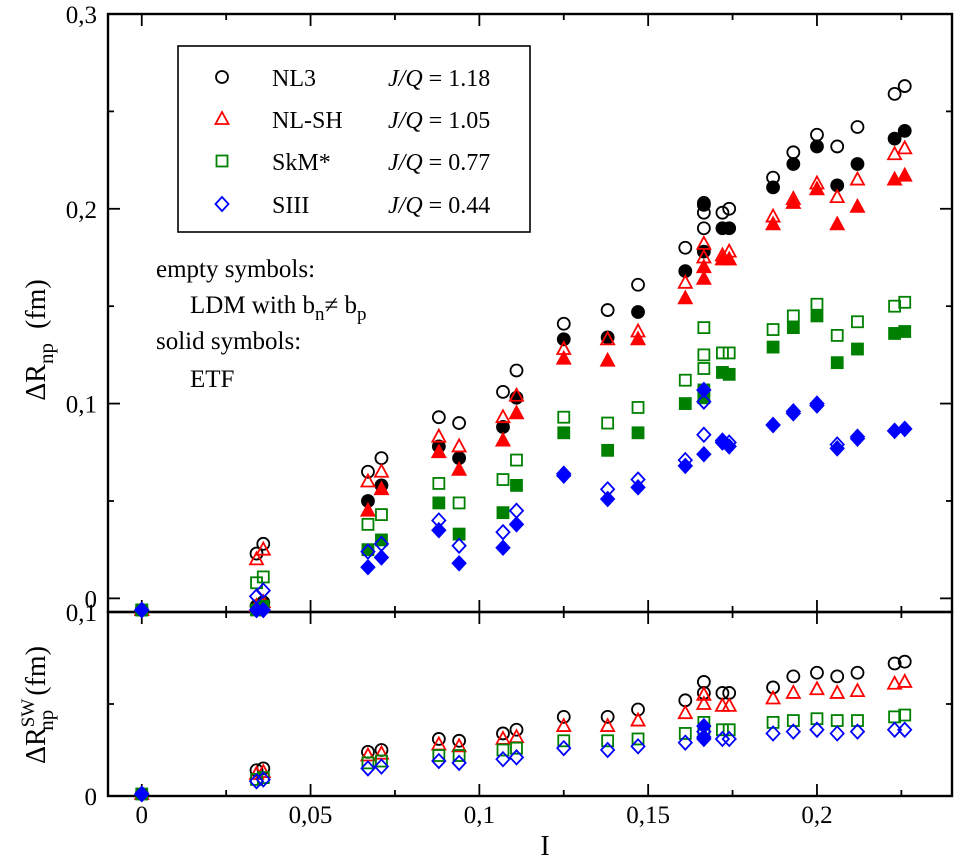  I want to click on top-y-axis-title: ΔRnp (fm), so click(39, 339).